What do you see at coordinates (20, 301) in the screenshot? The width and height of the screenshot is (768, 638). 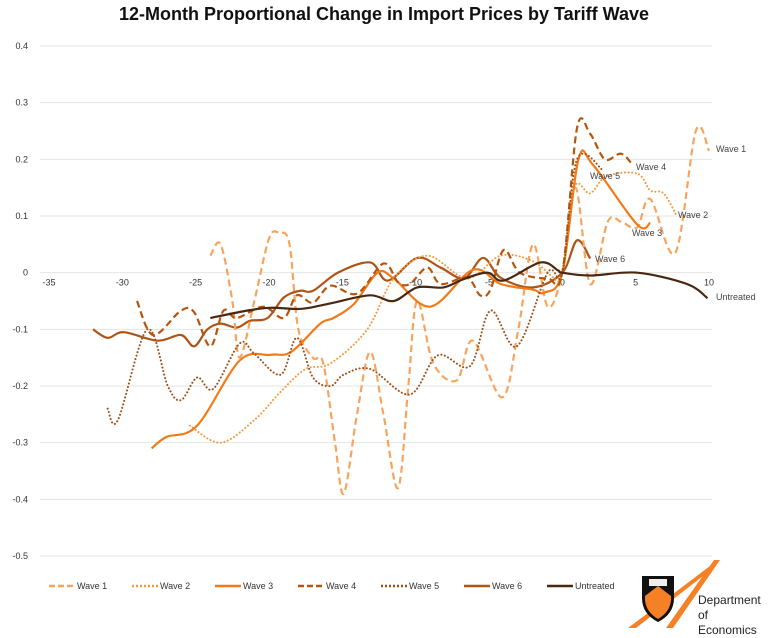 I see `y-axis-ticks: 0.4 0.3 0.2 0.1 0 -0.1 -0.2 -0.3 -0.4 -0.5` at bounding box center [20, 301].